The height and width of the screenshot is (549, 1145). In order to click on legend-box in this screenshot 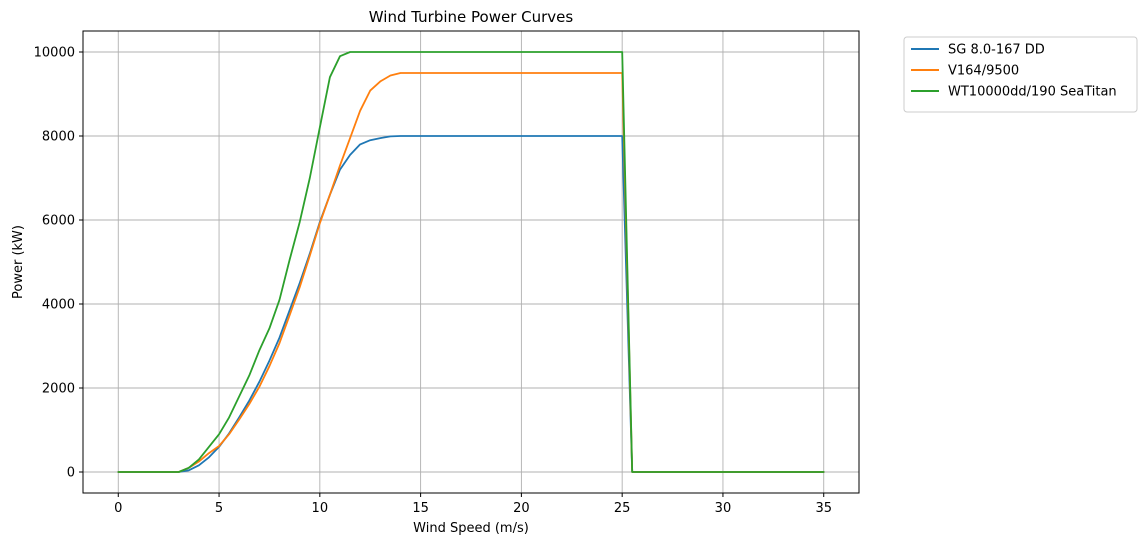, I will do `click(1020, 74)`.